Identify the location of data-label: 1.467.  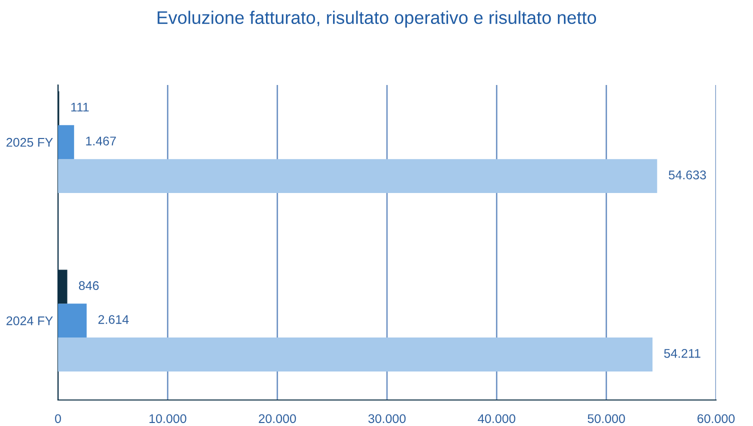
(101, 141).